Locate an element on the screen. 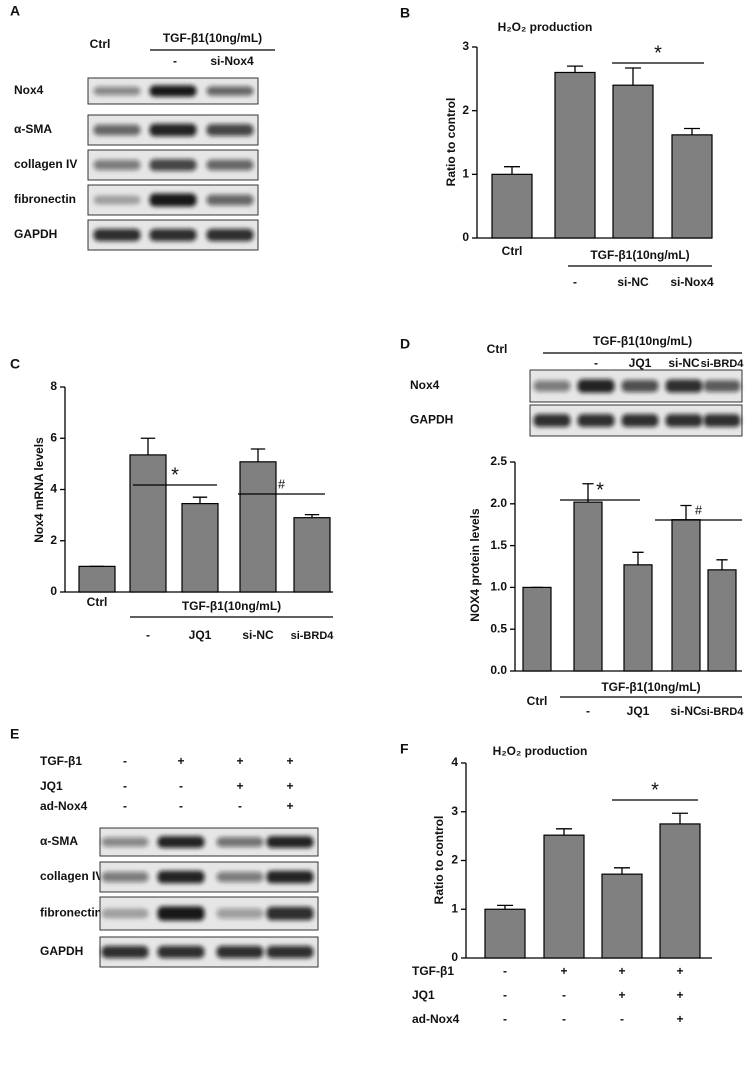 Image resolution: width=750 pixels, height=1066 pixels. panel-letter: C is located at coordinates (15, 364).